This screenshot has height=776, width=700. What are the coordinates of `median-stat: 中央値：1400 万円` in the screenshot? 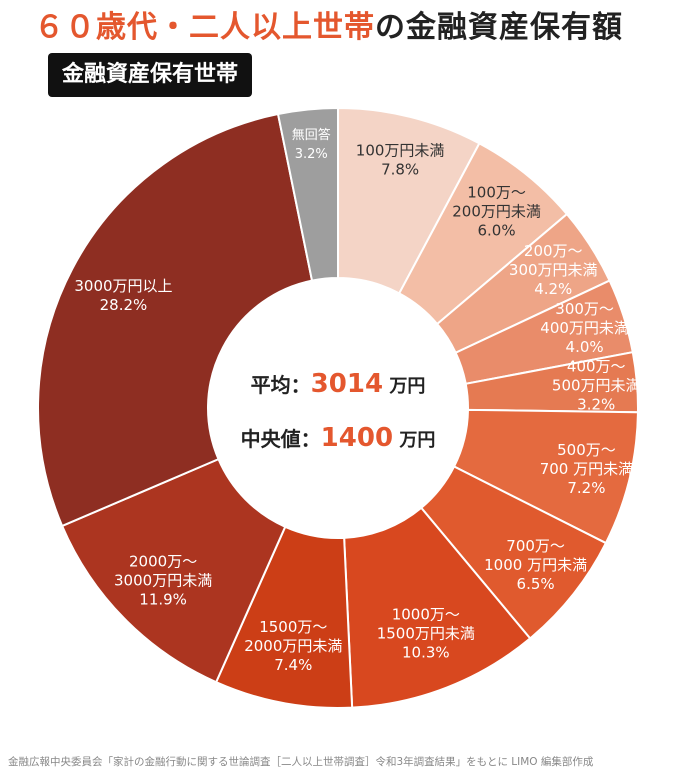 It's located at (338, 438).